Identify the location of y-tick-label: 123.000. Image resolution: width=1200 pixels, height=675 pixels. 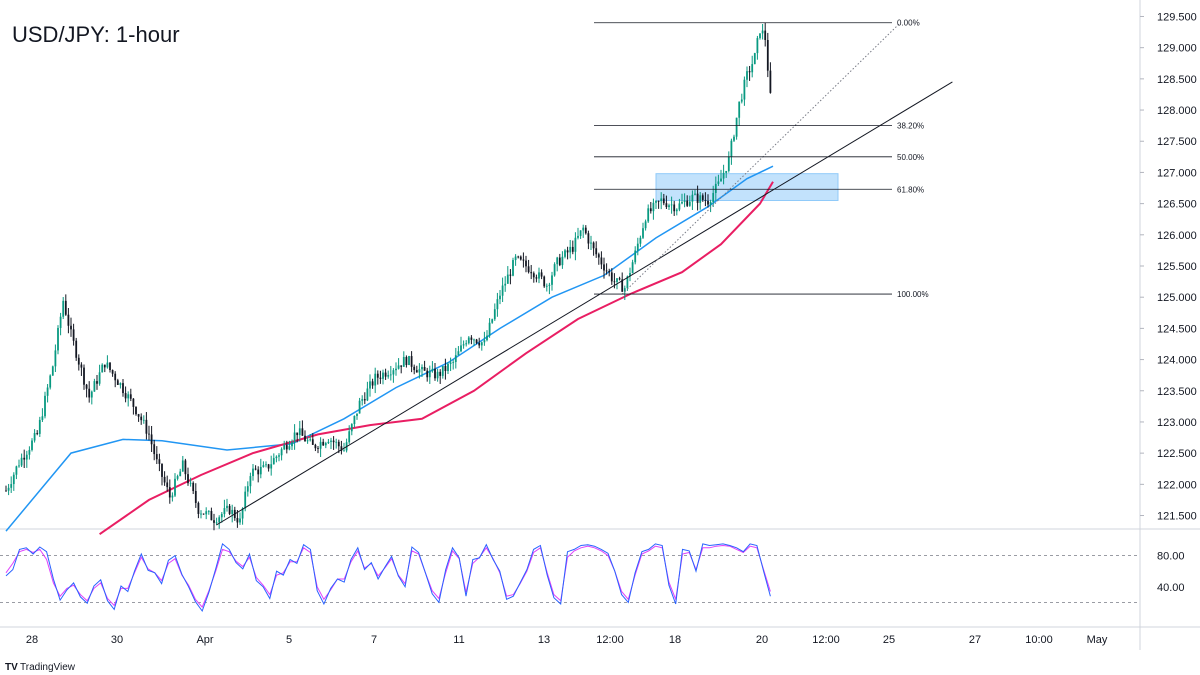
(1177, 423).